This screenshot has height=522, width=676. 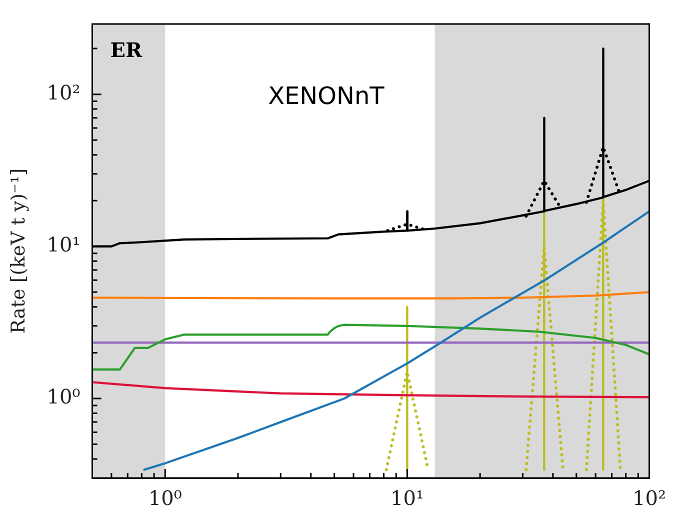 What do you see at coordinates (165, 498) in the screenshot?
I see `x-tick-label: 10⁰` at bounding box center [165, 498].